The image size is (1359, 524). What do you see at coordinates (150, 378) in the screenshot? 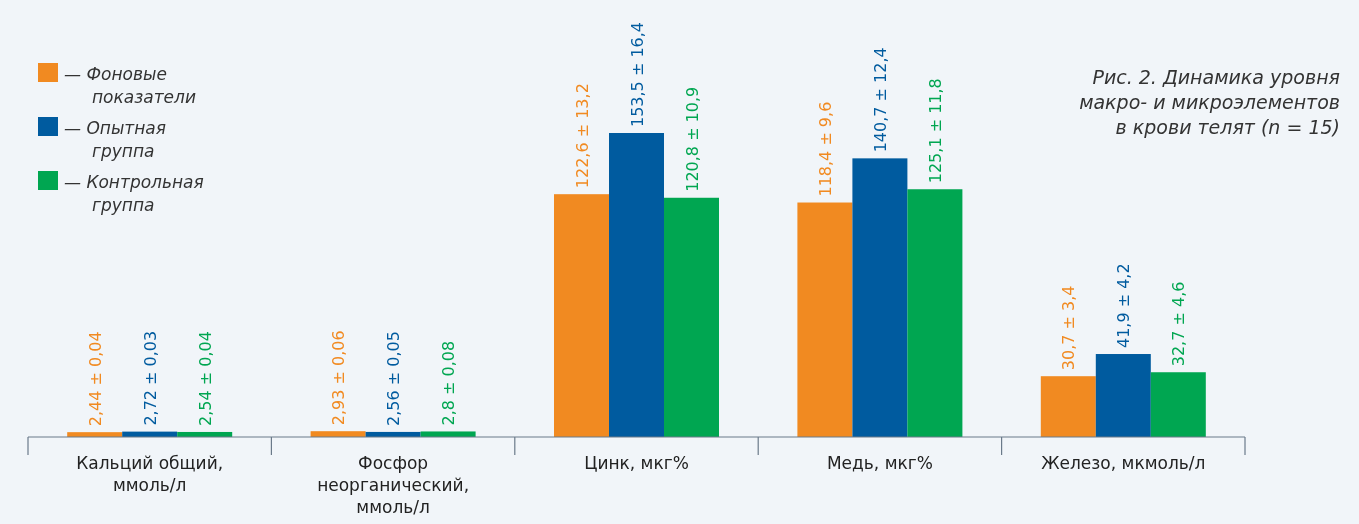
I see `data-label: 2,72 ± 0,03` at bounding box center [150, 378].